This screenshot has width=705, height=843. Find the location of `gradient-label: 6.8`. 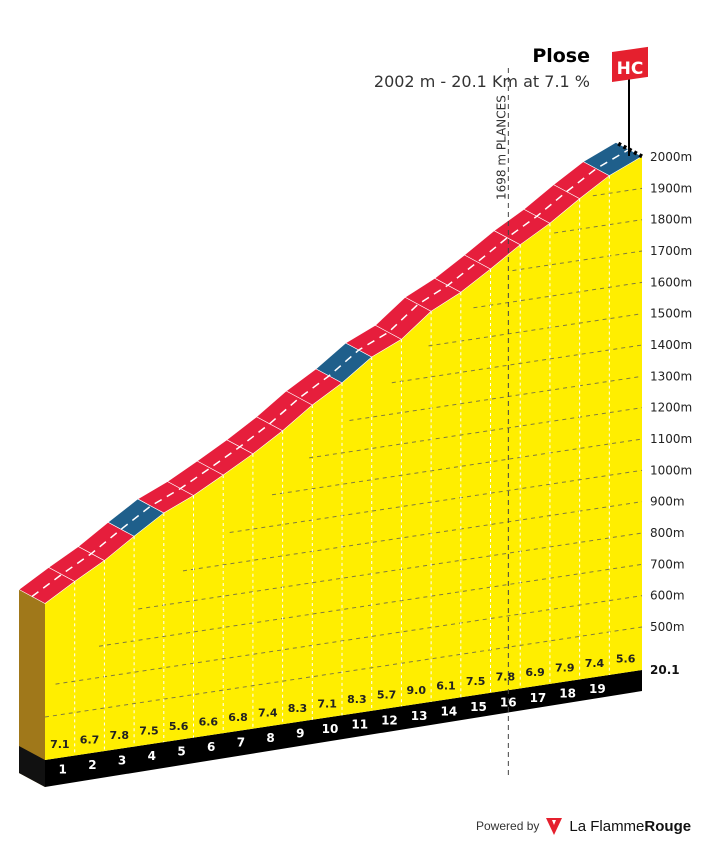

gradient-label: 6.8 is located at coordinates (238, 717).